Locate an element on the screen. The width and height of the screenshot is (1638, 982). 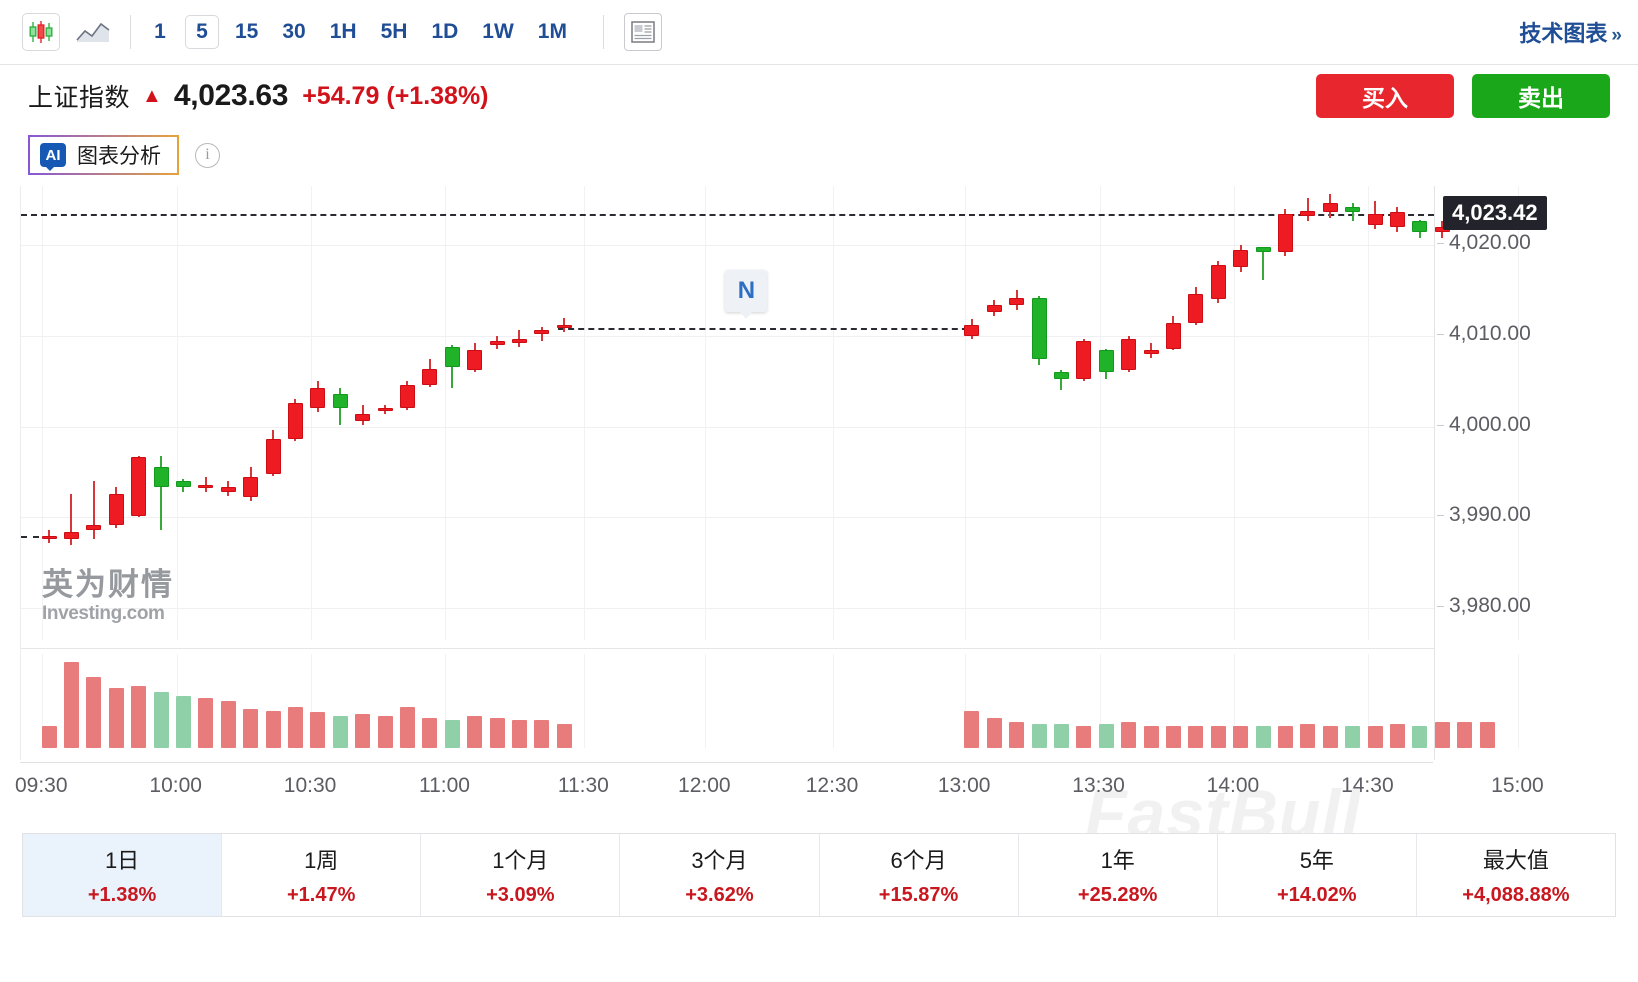
interval-1h: 1H is located at coordinates (343, 31).